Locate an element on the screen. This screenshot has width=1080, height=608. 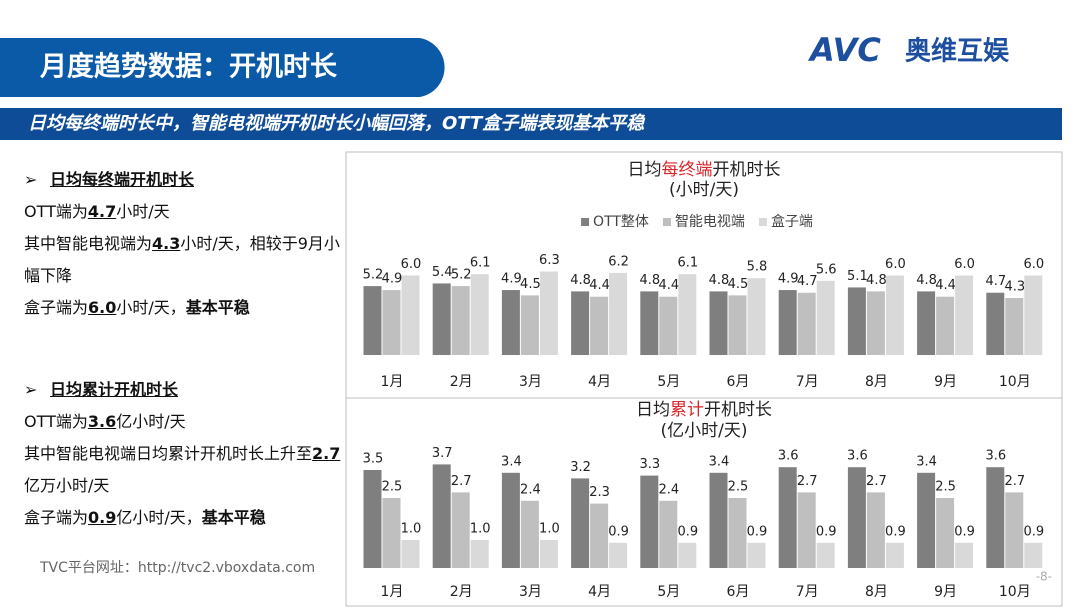
data-label: 3.4 is located at coordinates (719, 461).